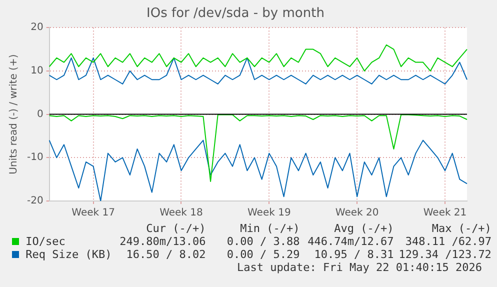 This screenshot has height=287, width=497. I want to click on x-tick-label: Week 19, so click(269, 213).